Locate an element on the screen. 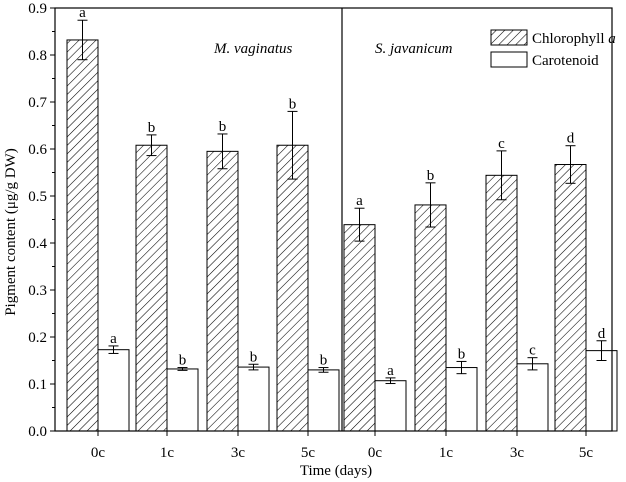  y-tick-label-0.6: 0.6 is located at coordinates (37, 150).